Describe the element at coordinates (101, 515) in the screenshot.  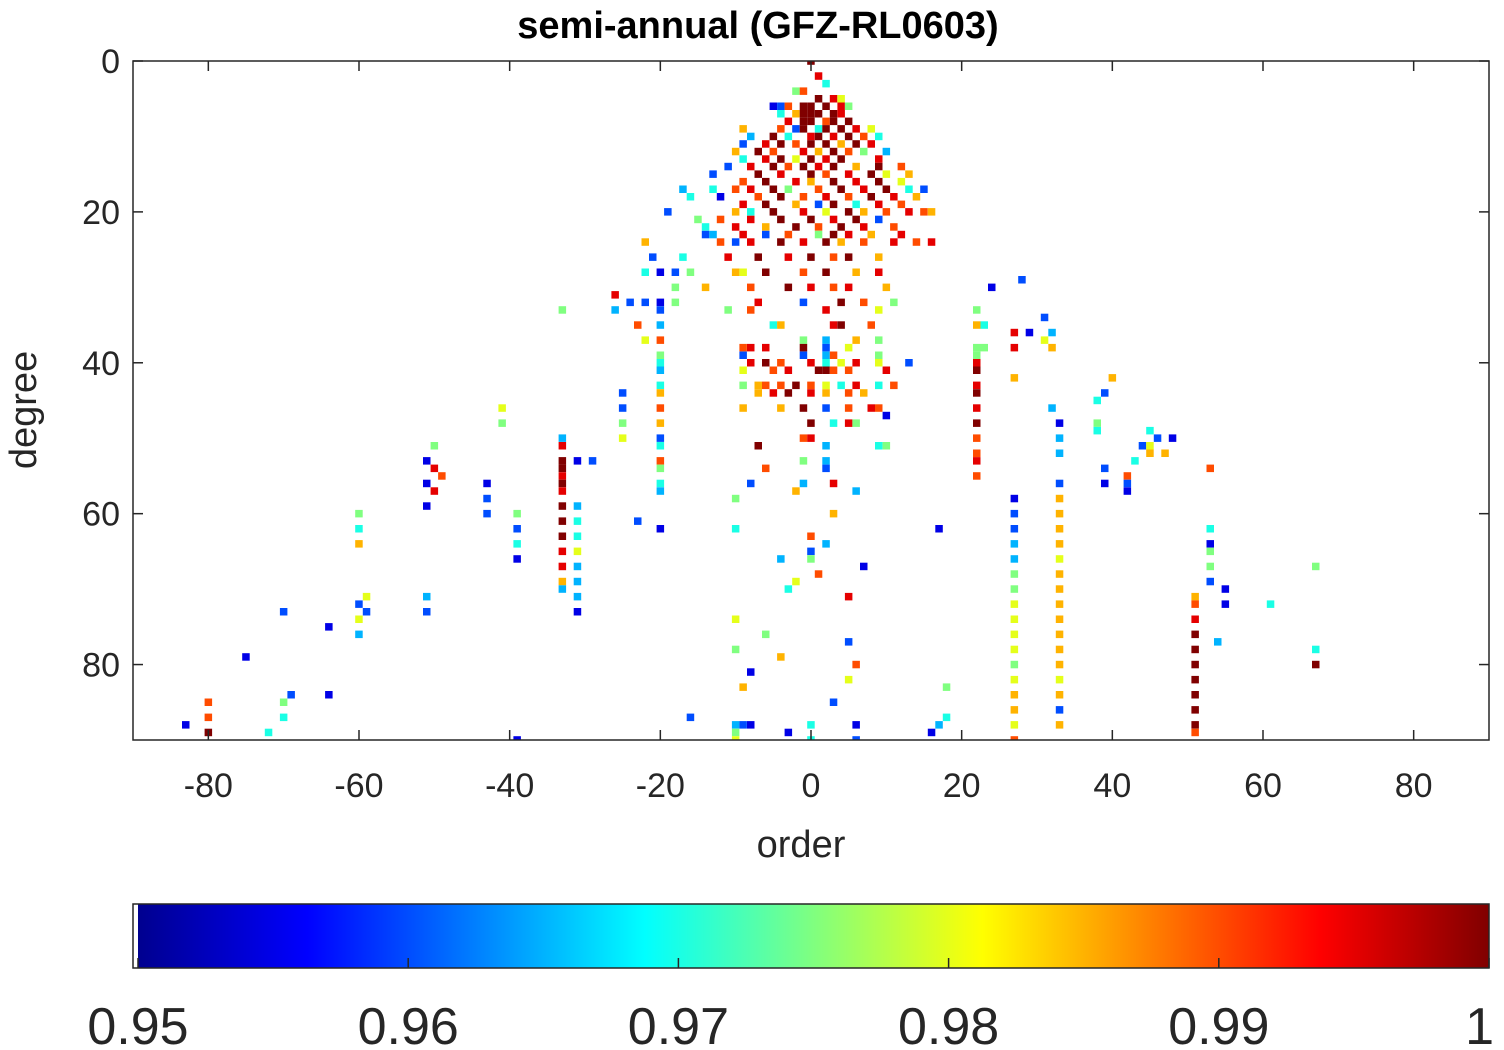
I see `y-tick-label: 60` at that location.